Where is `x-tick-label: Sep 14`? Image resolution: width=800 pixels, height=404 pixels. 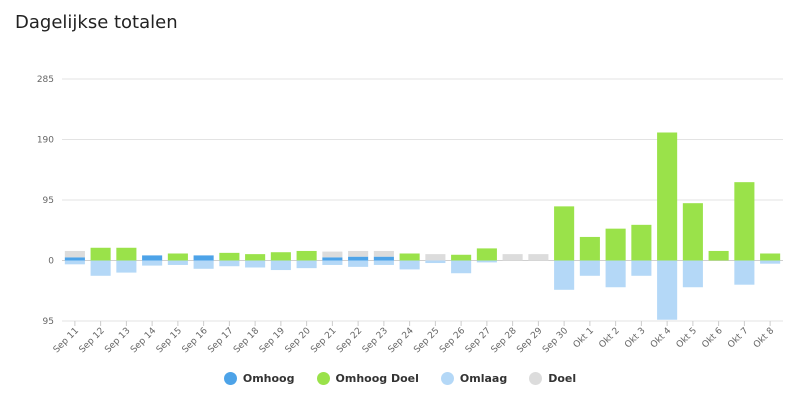
x-tick-label: Sep 14 is located at coordinates (143, 340).